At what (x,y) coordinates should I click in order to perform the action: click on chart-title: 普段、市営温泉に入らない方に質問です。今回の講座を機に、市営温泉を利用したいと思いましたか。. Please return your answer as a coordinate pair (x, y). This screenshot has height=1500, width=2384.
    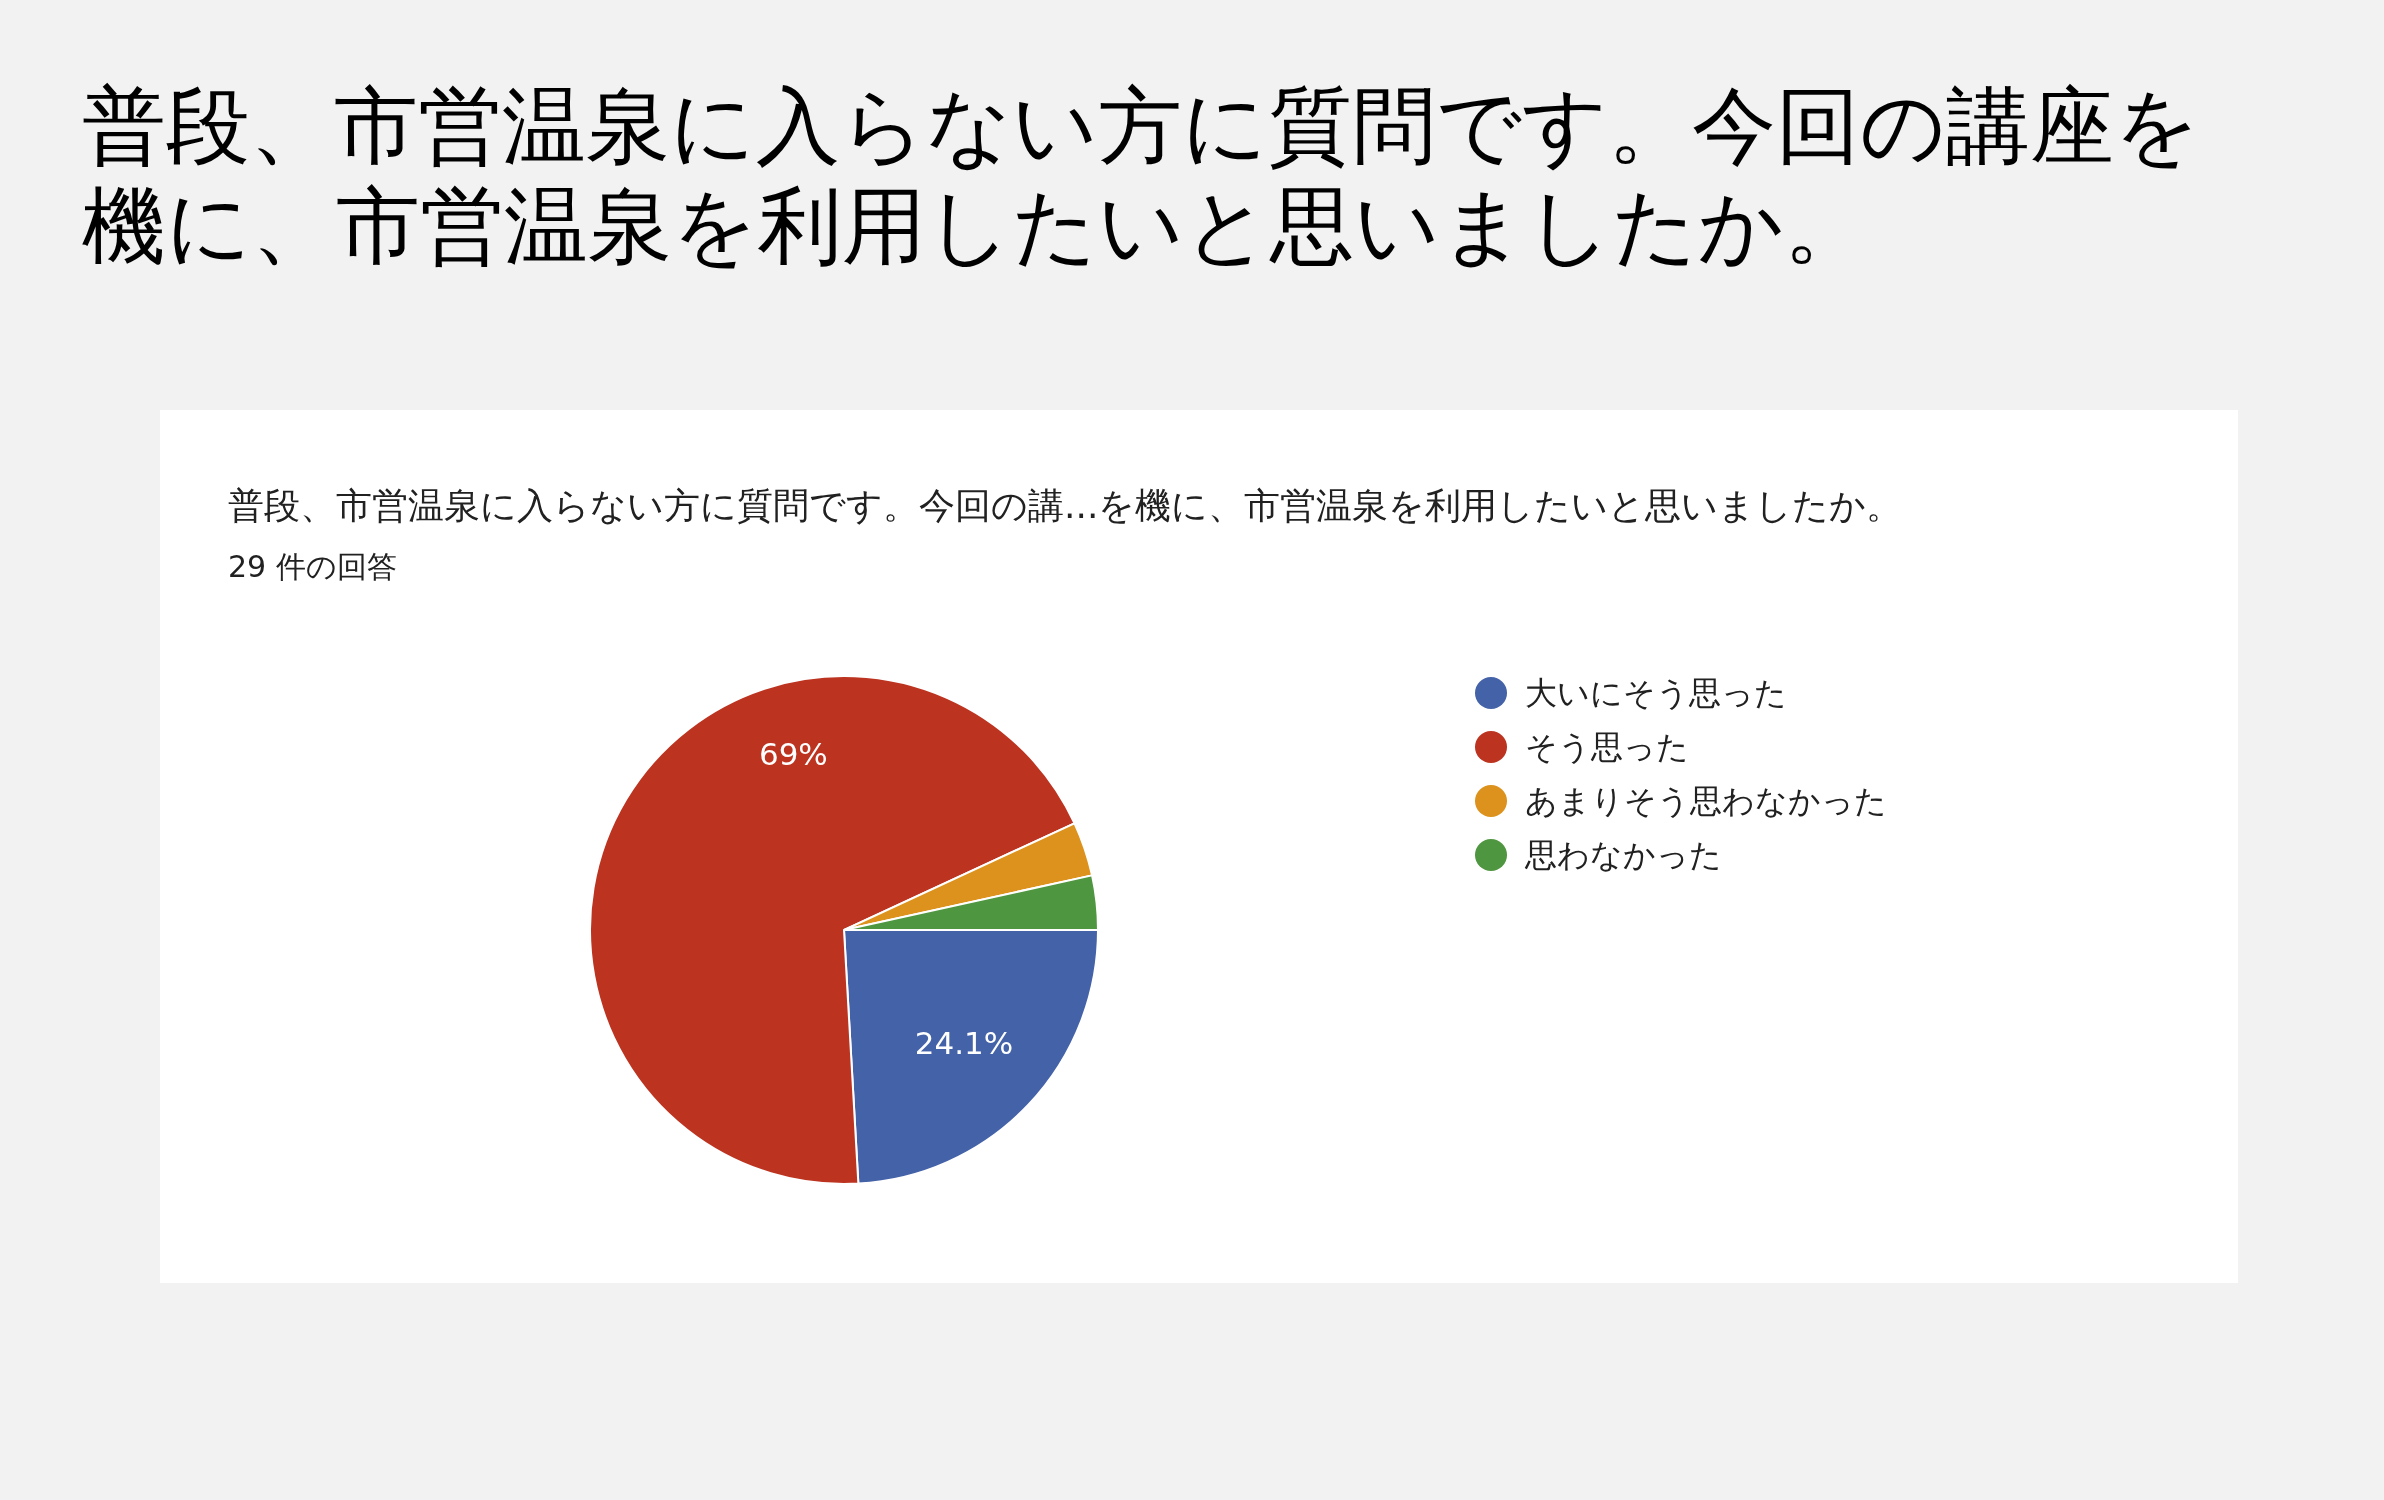
    Looking at the image, I should click on (1141, 176).